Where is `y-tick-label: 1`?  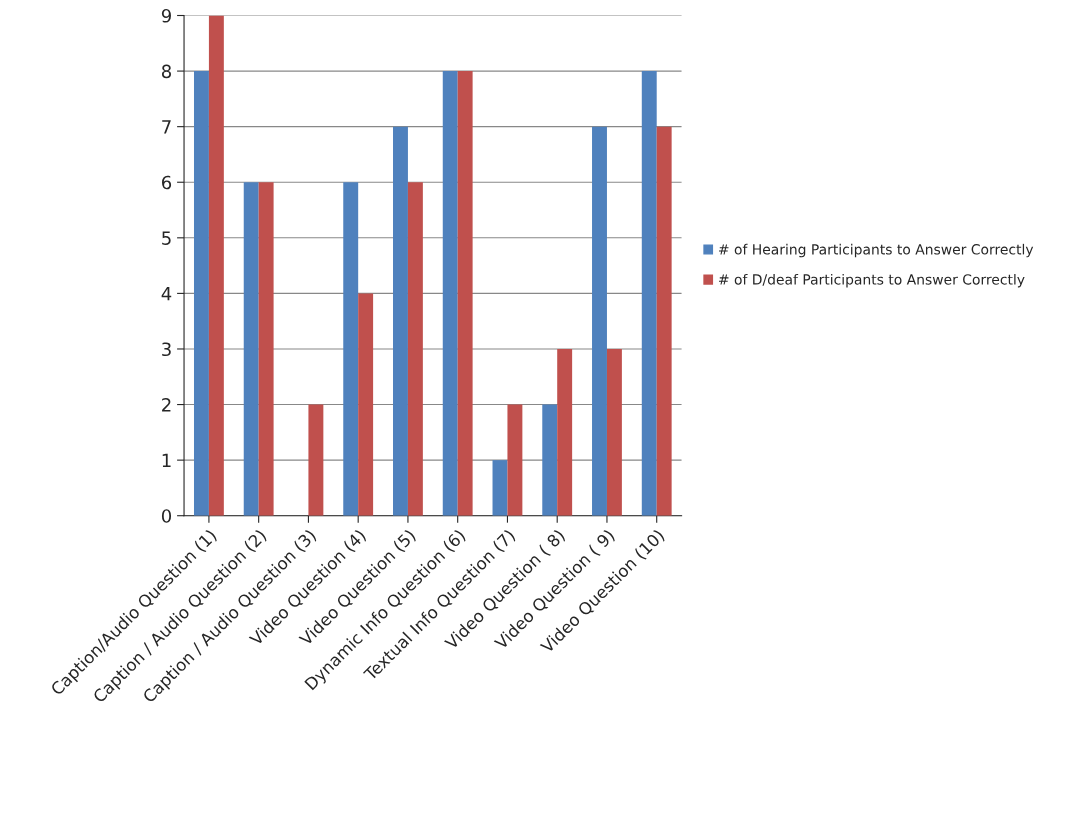 y-tick-label: 1 is located at coordinates (166, 460).